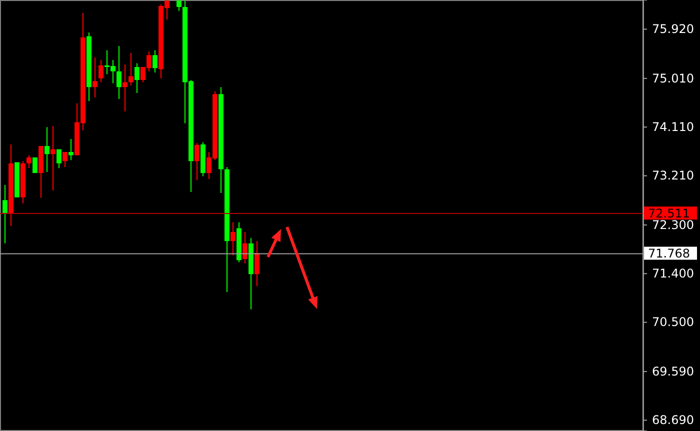  What do you see at coordinates (673, 175) in the screenshot?
I see `y-tick-label: 73.210` at bounding box center [673, 175].